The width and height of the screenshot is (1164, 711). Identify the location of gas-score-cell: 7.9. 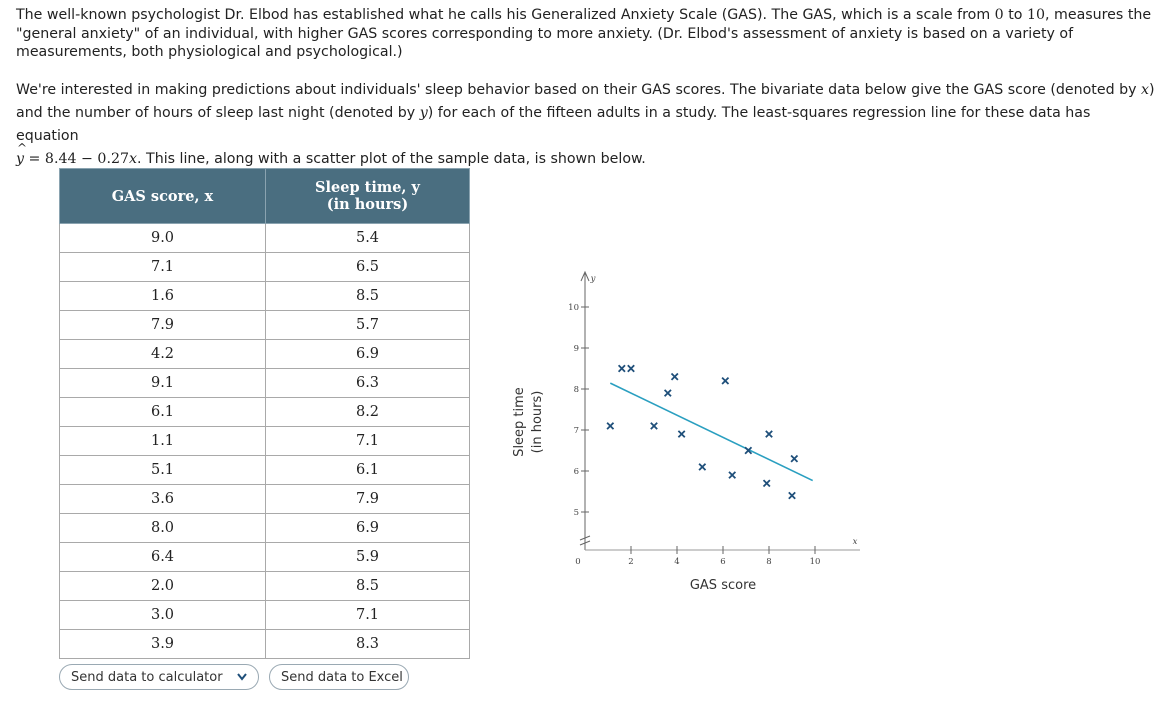
(162, 325).